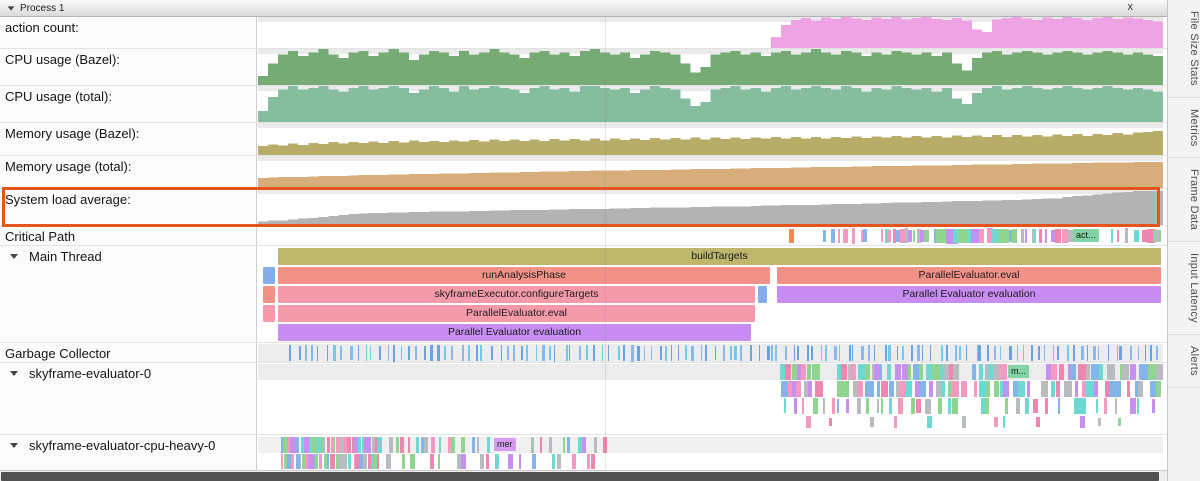 The height and width of the screenshot is (481, 1200). I want to click on side-tab-file-size-stats: File Size Stats, so click(1184, 49).